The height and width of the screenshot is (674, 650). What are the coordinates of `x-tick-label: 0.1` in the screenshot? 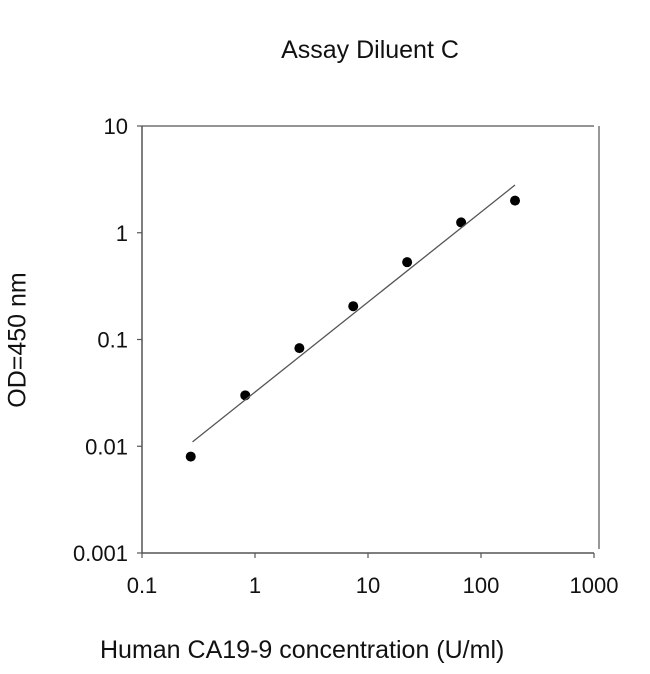 It's located at (142, 585).